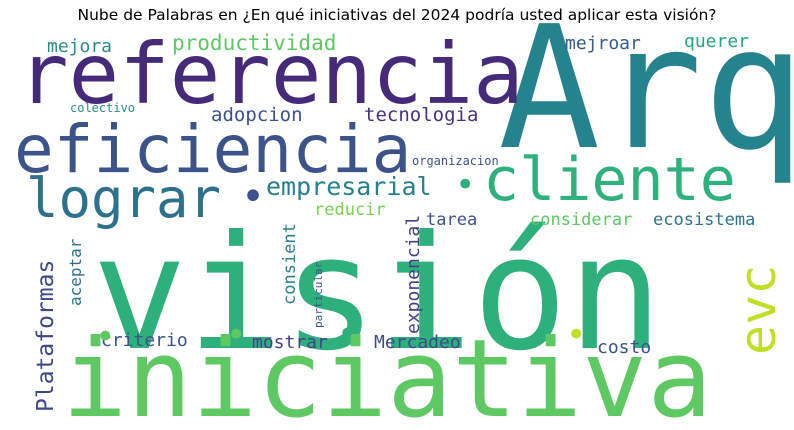 Image resolution: width=794 pixels, height=430 pixels. Describe the element at coordinates (102, 108) in the screenshot. I see `word-colectivo: colectivo` at that location.